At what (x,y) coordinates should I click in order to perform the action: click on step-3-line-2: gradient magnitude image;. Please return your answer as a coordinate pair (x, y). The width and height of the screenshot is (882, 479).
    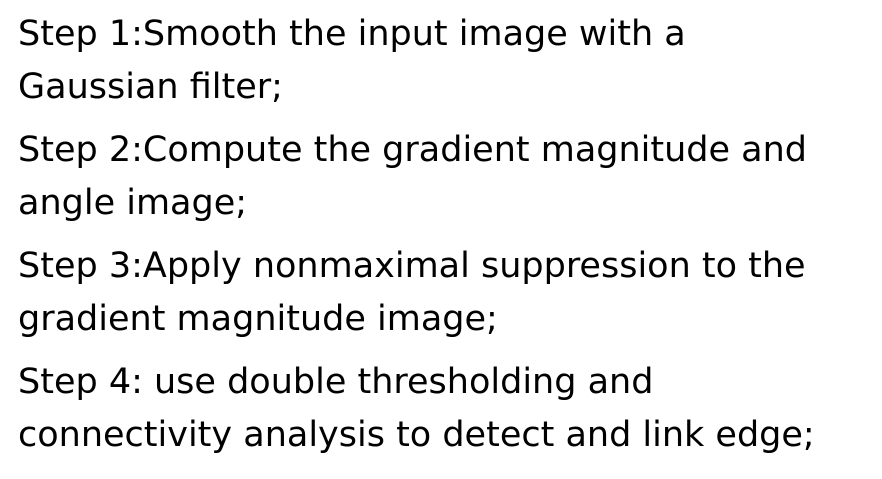
    Looking at the image, I should click on (258, 319).